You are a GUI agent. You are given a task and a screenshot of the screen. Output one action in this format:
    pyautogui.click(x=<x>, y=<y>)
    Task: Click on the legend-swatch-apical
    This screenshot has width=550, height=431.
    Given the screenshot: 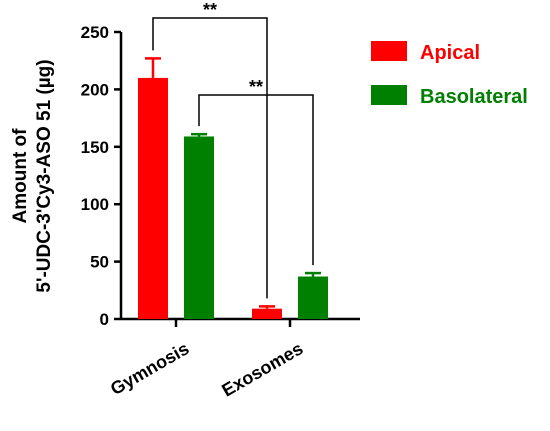 What is the action you would take?
    pyautogui.click(x=389, y=51)
    